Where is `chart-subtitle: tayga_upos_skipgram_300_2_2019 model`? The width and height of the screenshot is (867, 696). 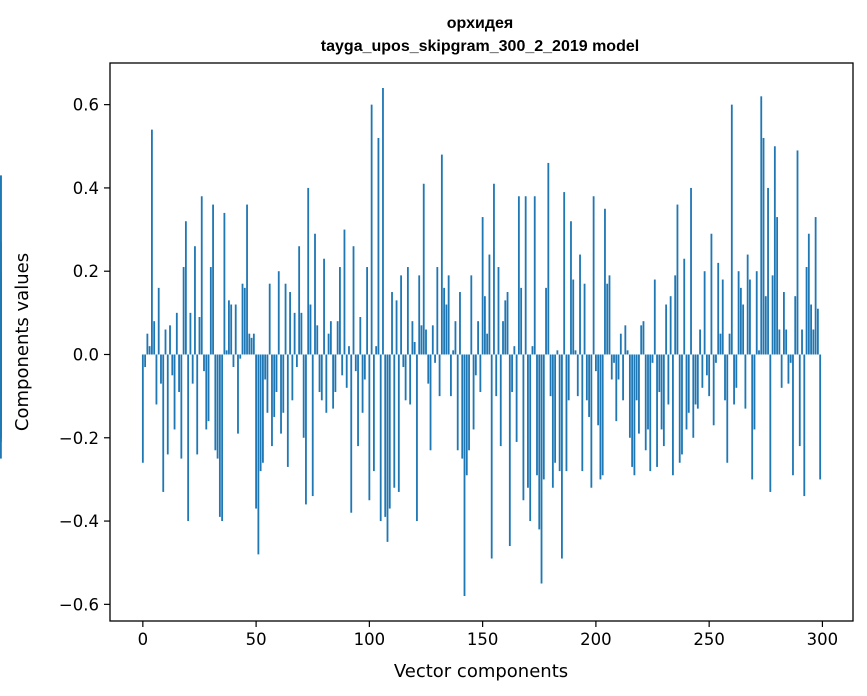
chart-subtitle: tayga_upos_skipgram_300_2_2019 model is located at coordinates (480, 46).